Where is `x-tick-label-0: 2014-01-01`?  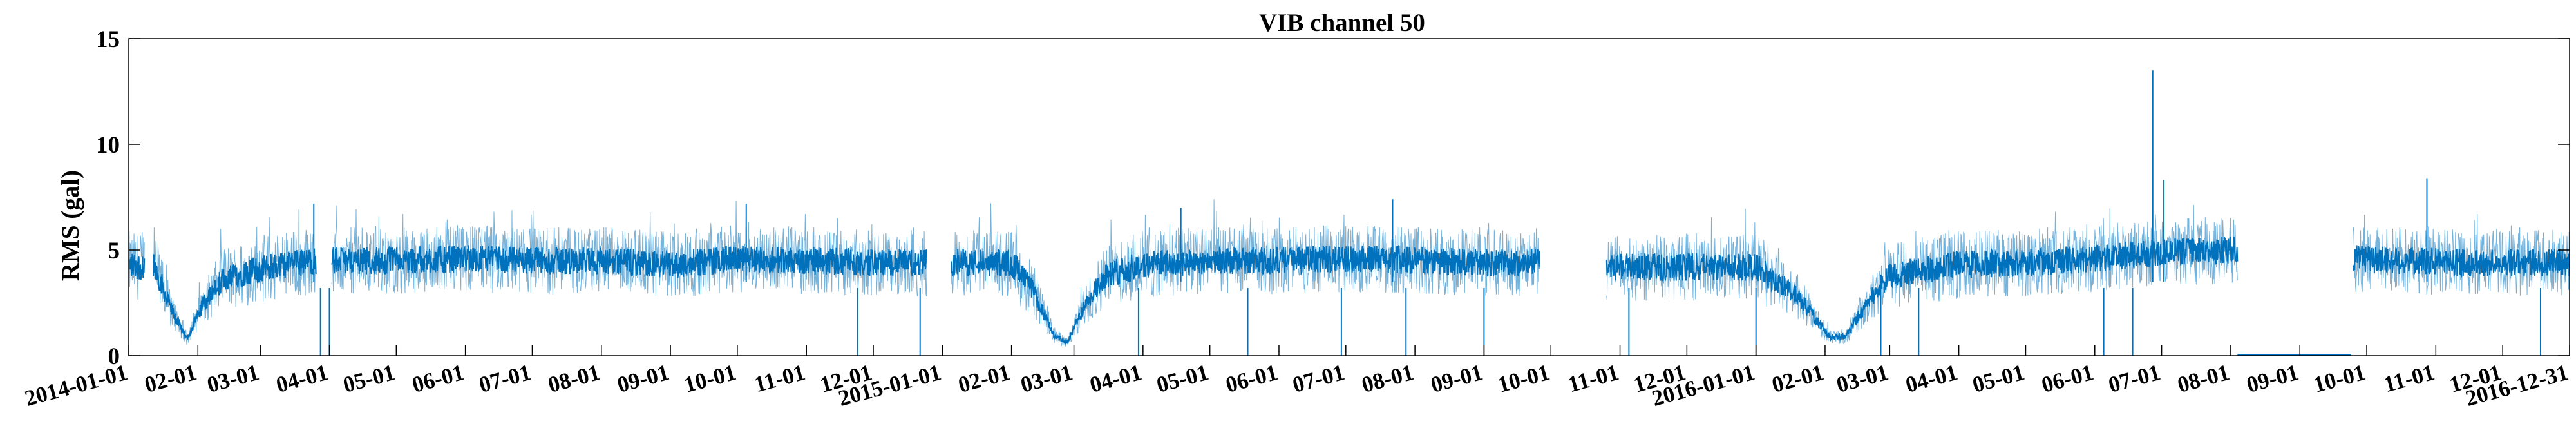
x-tick-label-0: 2014-01-01 is located at coordinates (76, 386).